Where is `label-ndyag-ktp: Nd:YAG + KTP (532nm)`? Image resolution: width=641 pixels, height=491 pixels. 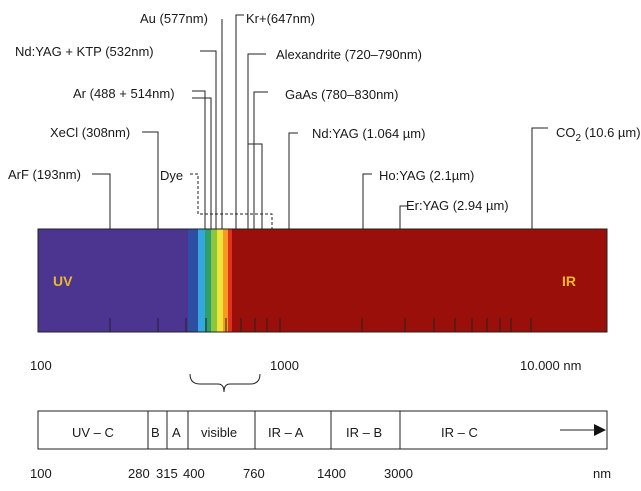
label-ndyag-ktp: Nd:YAG + KTP (532nm) is located at coordinates (84, 51).